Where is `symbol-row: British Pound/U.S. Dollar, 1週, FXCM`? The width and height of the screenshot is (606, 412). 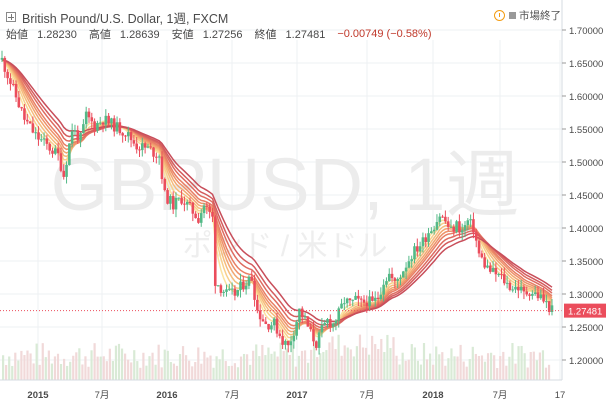
symbol-row: British Pound/U.S. Dollar, 1週, FXCM is located at coordinates (117, 17).